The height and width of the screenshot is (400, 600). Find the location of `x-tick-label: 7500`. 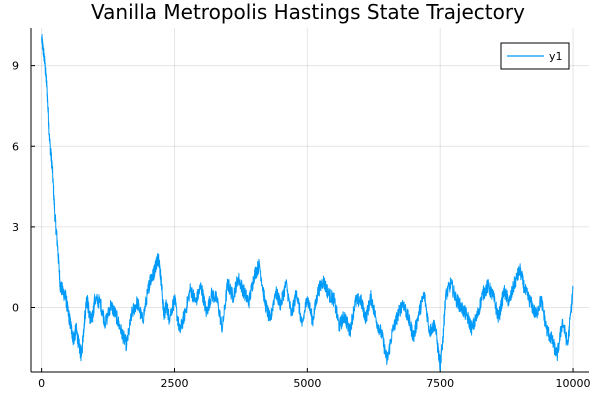

x-tick-label: 7500 is located at coordinates (440, 383).